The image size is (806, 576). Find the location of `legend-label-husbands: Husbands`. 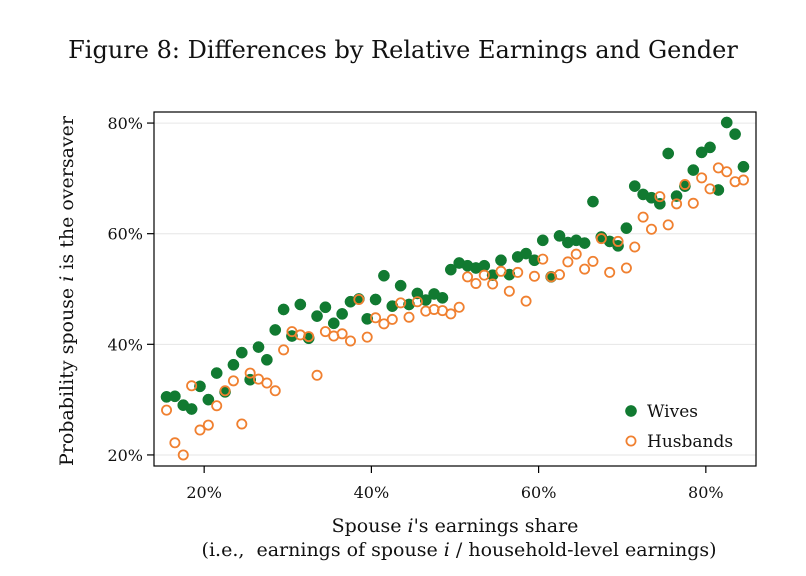

legend-label-husbands: Husbands is located at coordinates (690, 442).